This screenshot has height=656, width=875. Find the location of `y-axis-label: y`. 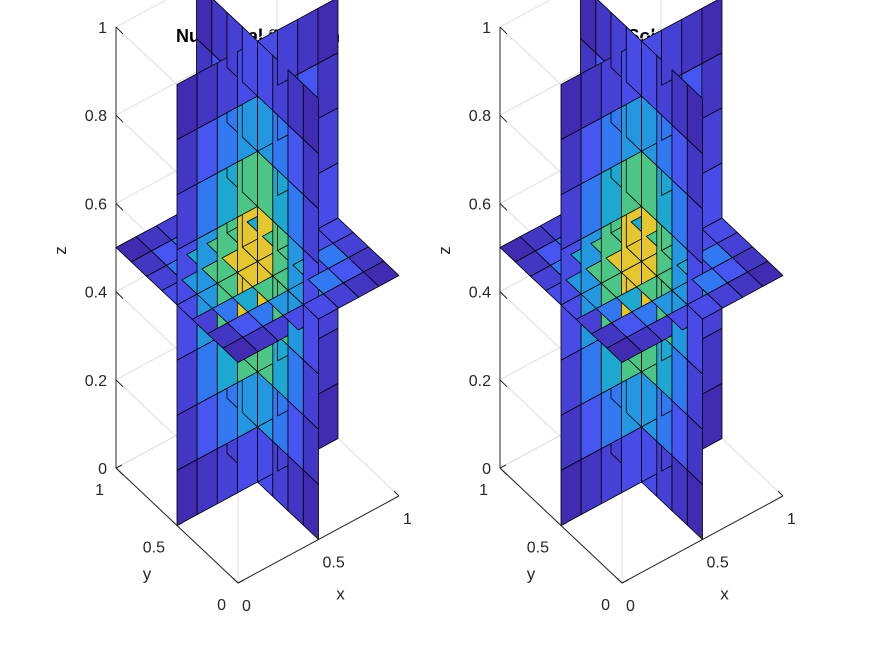

y-axis-label: y is located at coordinates (147, 574).